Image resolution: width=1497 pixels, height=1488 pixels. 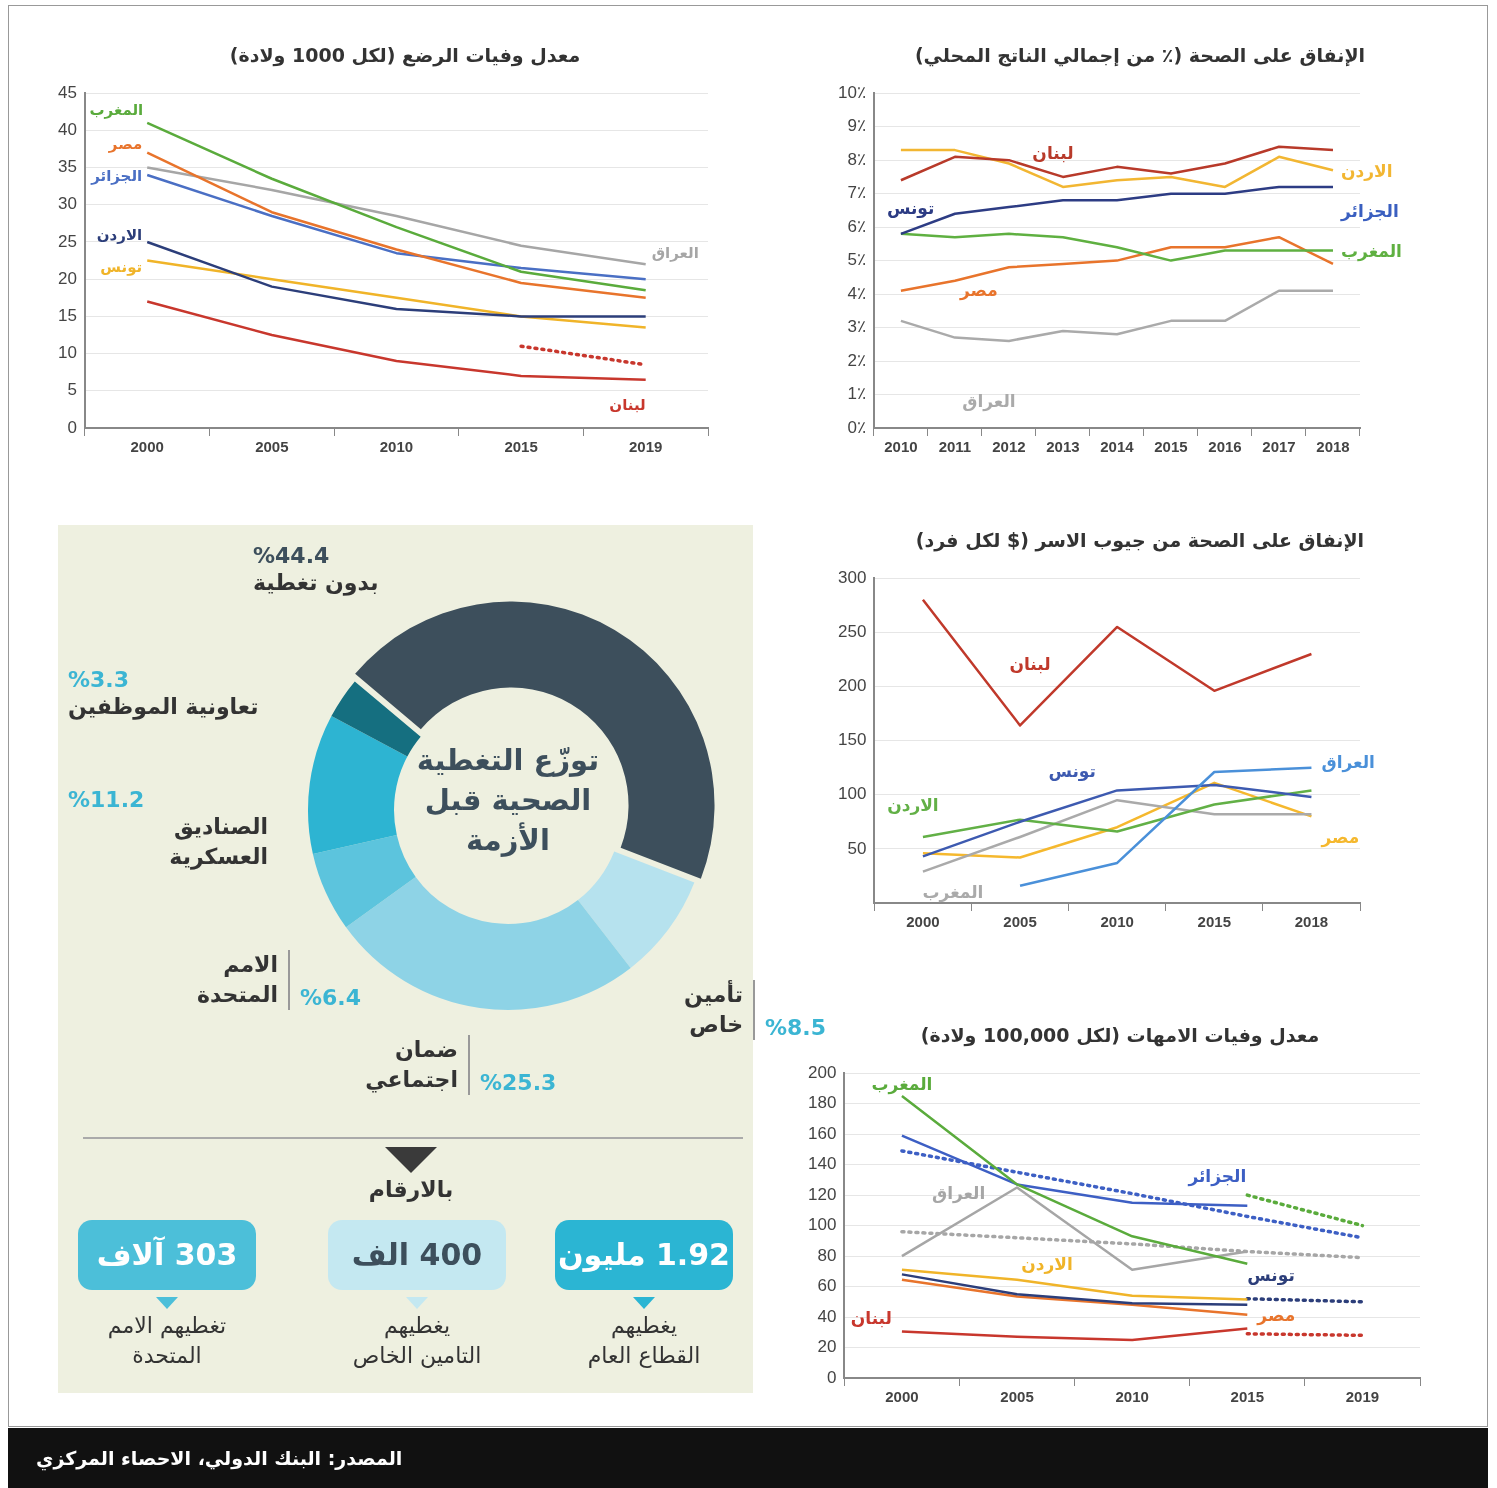 What do you see at coordinates (411, 1189) in the screenshot?
I see `text: بالارقام` at bounding box center [411, 1189].